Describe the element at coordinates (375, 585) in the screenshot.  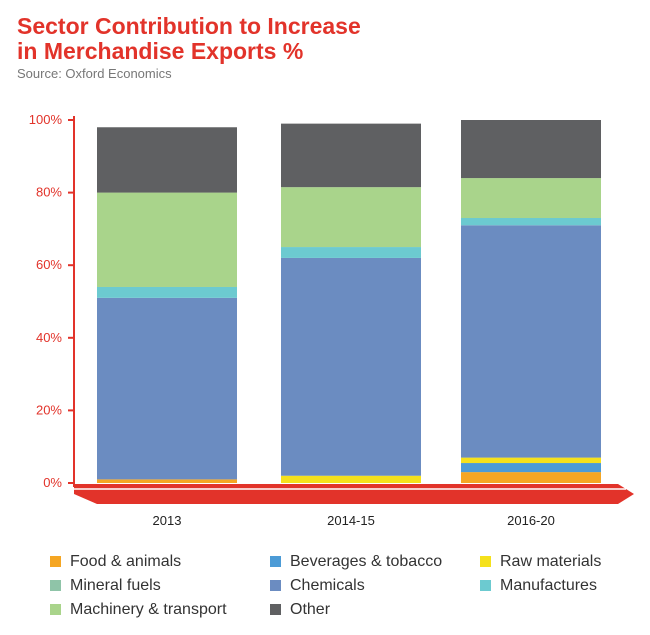
I see `legend-item: Chemicals` at that location.